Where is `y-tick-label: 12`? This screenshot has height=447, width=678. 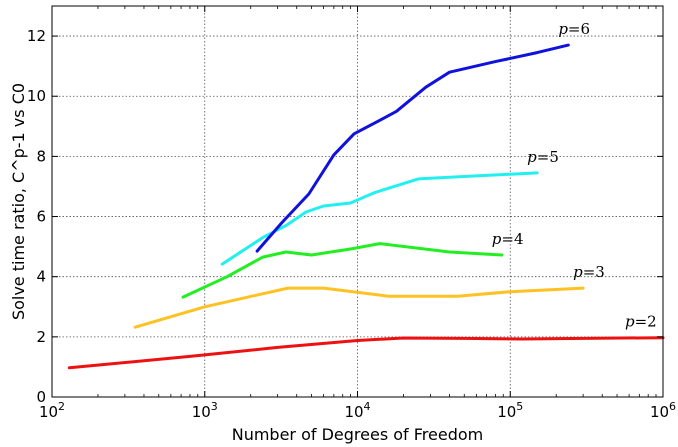
y-tick-label: 12 is located at coordinates (36, 36).